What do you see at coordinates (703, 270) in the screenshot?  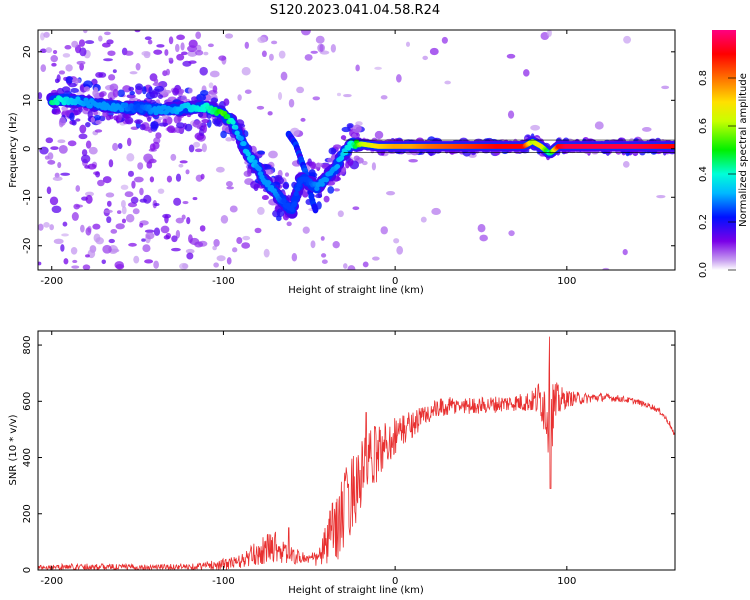 I see `colorbar-tick-label: 0.0` at bounding box center [703, 270].